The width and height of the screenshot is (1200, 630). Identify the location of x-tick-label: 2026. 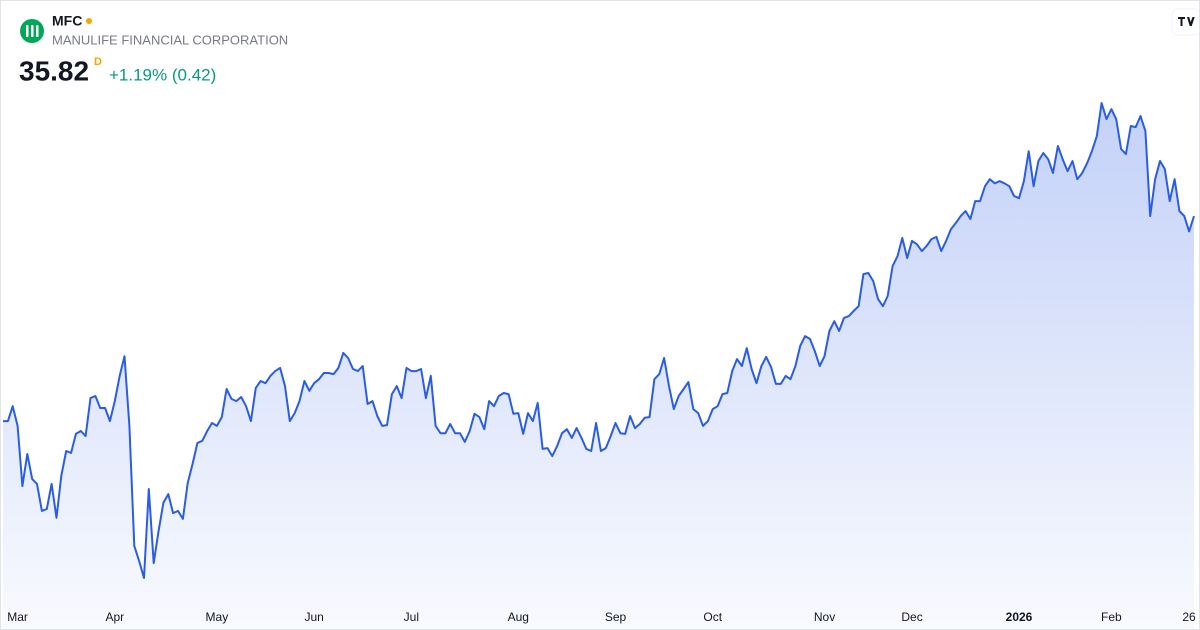
(1019, 617).